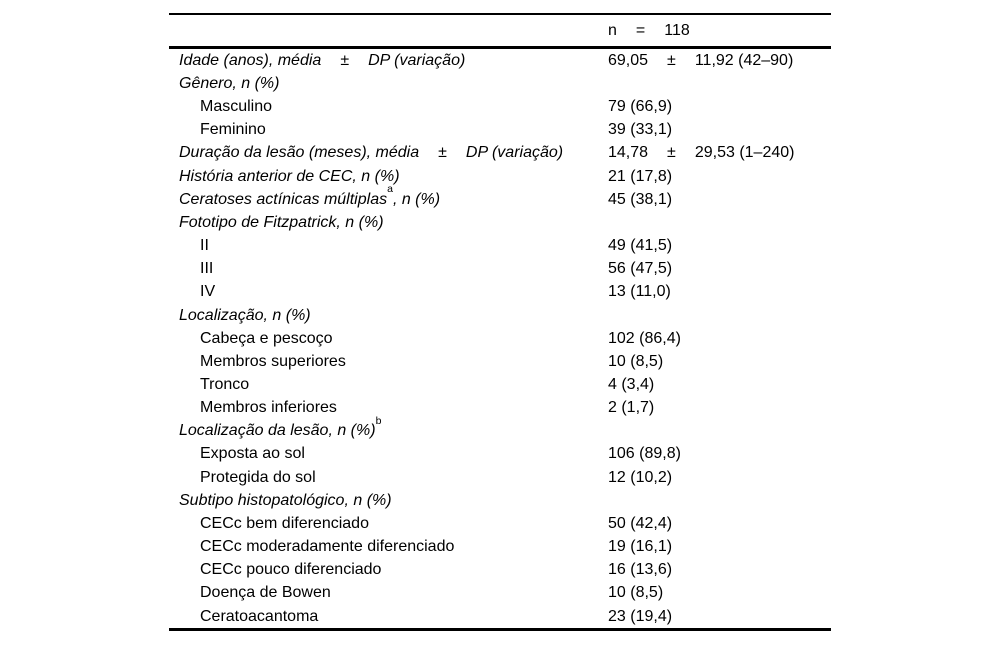  I want to click on row-label: Idade (anos), média ± DP (variação), so click(388, 61).